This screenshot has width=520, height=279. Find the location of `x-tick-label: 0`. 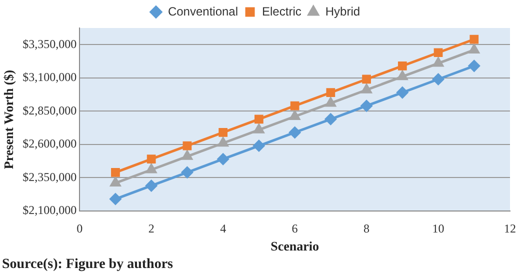

x-tick-label: 0 is located at coordinates (79, 228).